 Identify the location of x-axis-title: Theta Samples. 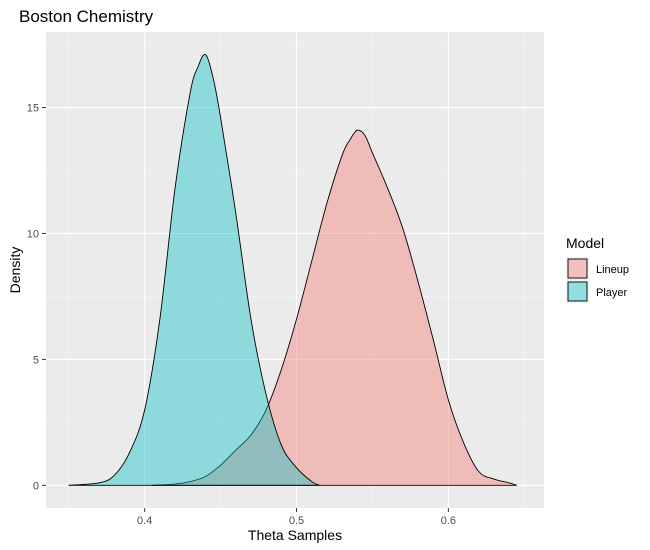
(295, 535).